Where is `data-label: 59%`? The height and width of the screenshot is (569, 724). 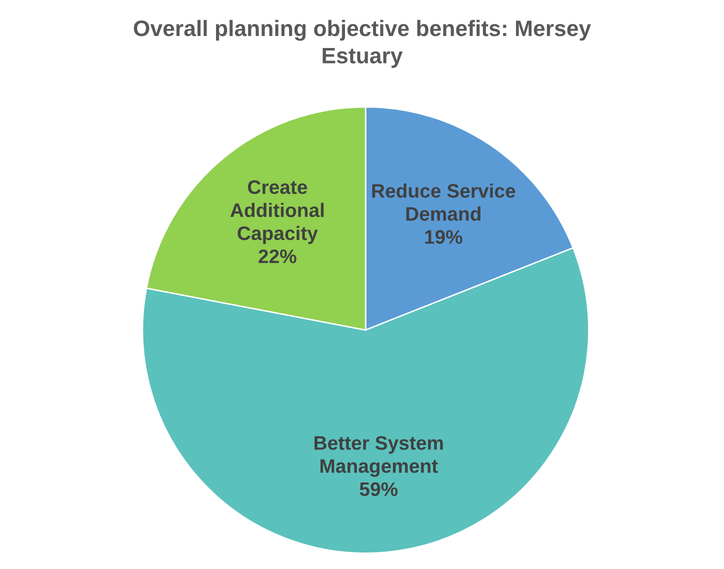
data-label: 59% is located at coordinates (379, 489).